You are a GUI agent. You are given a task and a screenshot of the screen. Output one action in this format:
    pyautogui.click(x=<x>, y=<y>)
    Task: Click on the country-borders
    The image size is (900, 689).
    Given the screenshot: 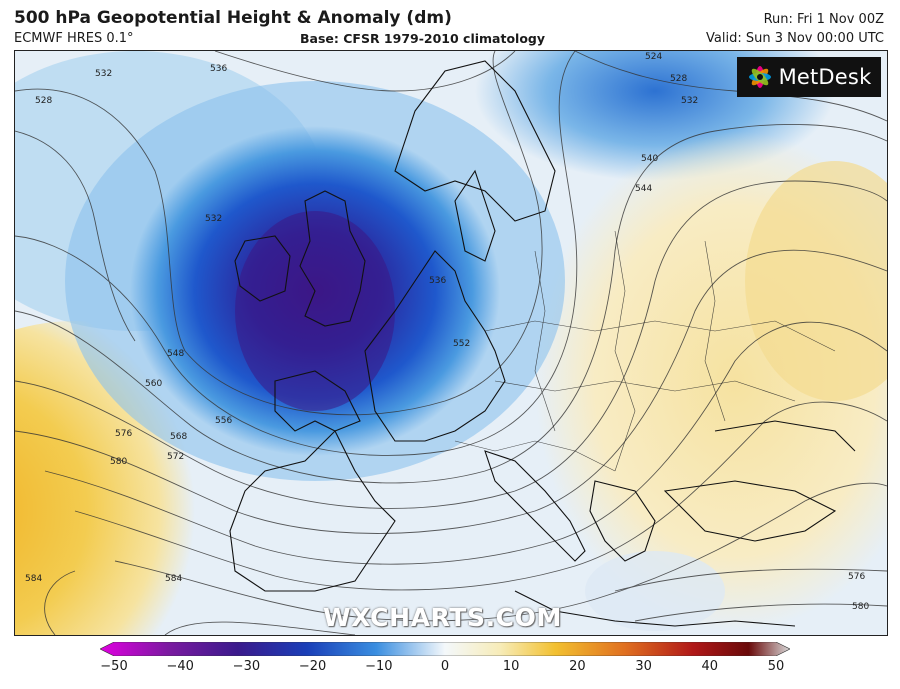 What is the action you would take?
    pyautogui.click(x=645, y=351)
    